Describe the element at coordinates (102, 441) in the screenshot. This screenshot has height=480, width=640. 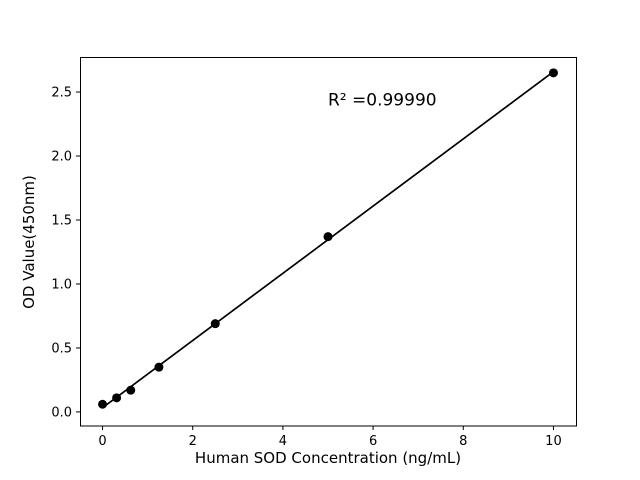
I see `x-tick-label: 0` at that location.